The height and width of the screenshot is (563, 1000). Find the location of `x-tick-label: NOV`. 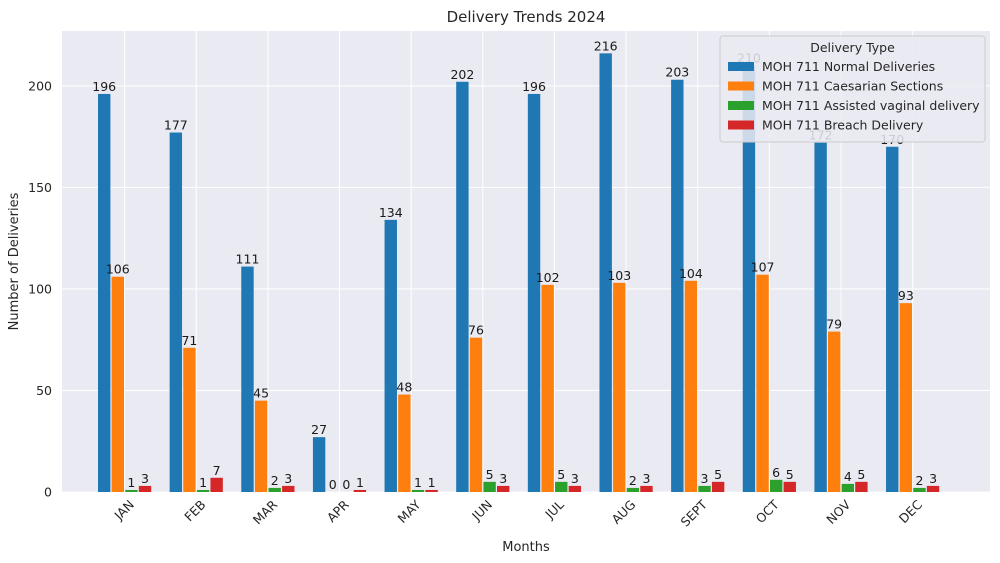

x-tick-label: NOV is located at coordinates (838, 512).